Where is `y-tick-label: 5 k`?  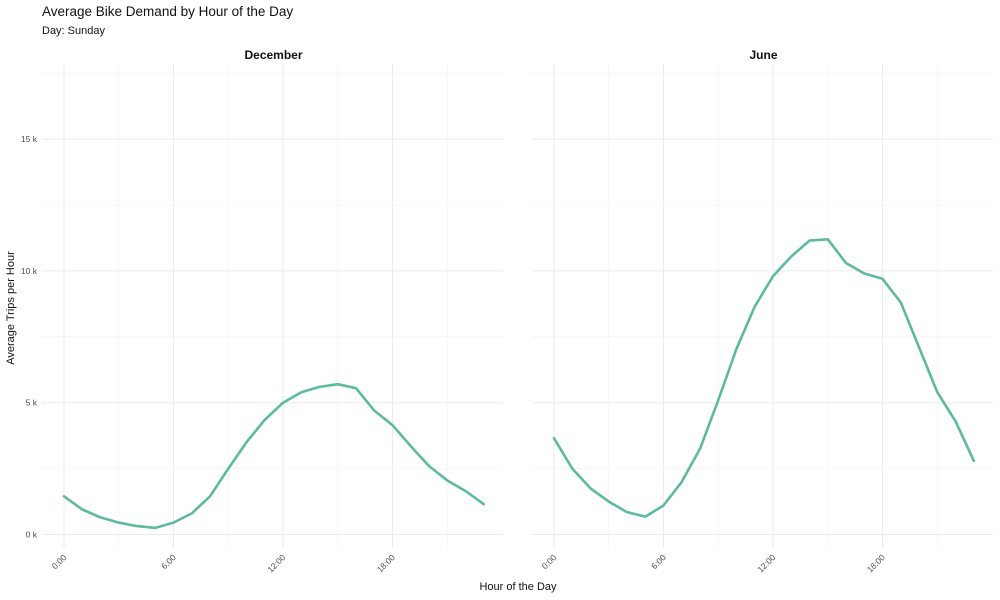
y-tick-label: 5 k is located at coordinates (32, 403).